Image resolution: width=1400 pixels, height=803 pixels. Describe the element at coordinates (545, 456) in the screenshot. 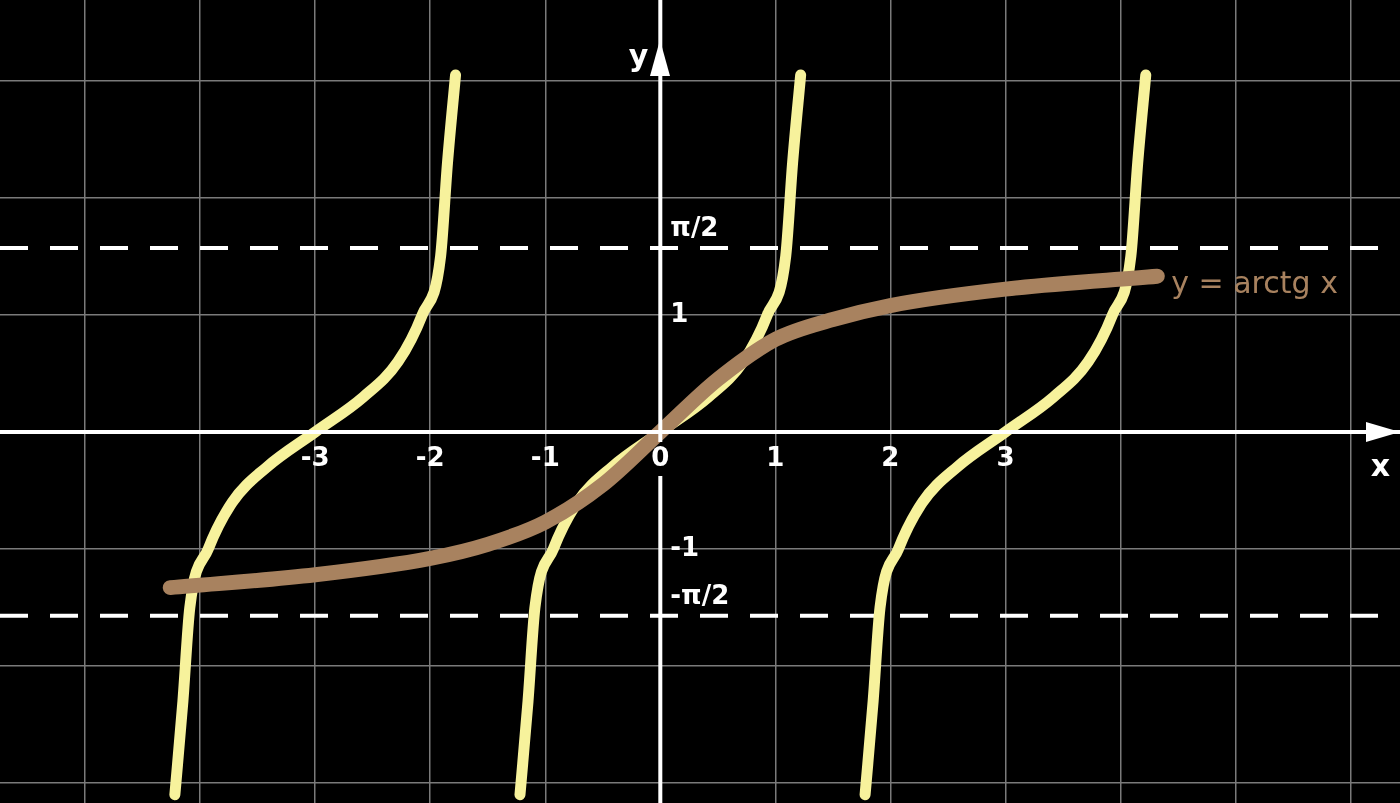

I see `x-tick-label: -1` at that location.